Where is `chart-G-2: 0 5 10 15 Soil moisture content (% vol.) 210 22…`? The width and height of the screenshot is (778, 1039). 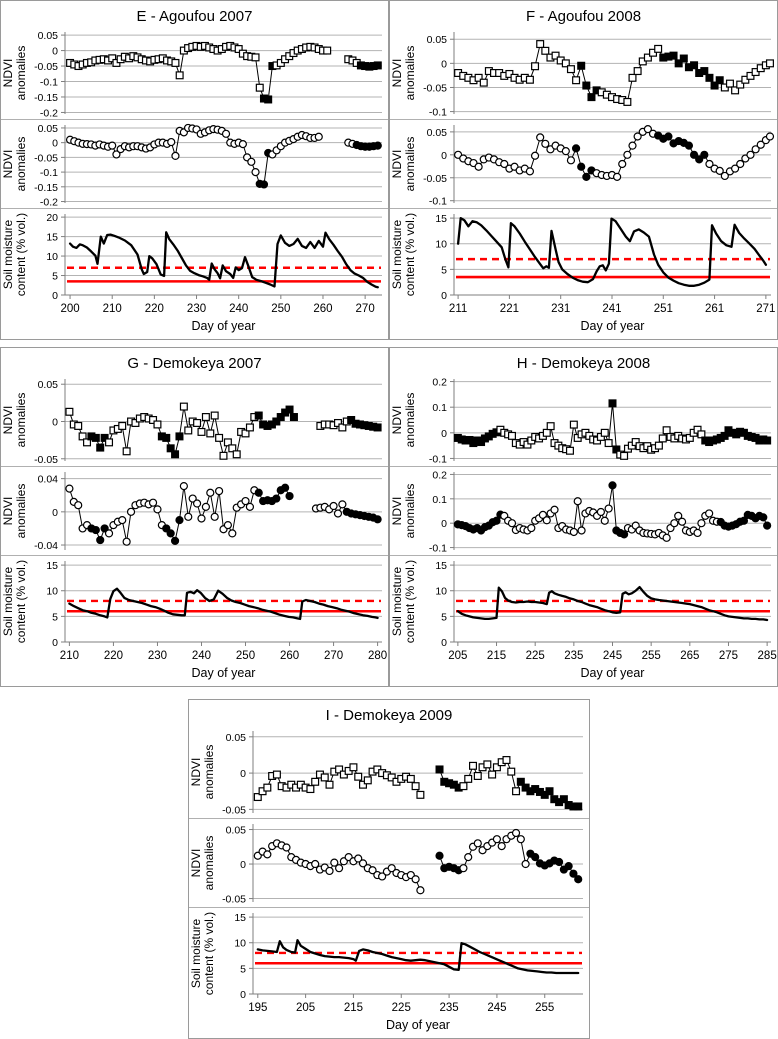
chart-G-2: 0 5 10 15 Soil moisture content (% vol.) 210 22… is located at coordinates (194, 620).